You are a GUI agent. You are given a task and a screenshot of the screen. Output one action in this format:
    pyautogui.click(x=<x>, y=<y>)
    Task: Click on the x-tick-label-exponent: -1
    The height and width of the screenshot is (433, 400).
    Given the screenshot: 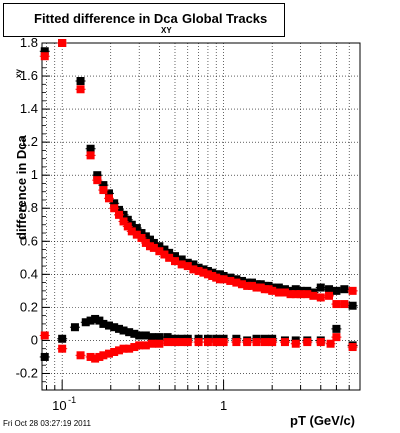 What is the action you would take?
    pyautogui.click(x=72, y=400)
    